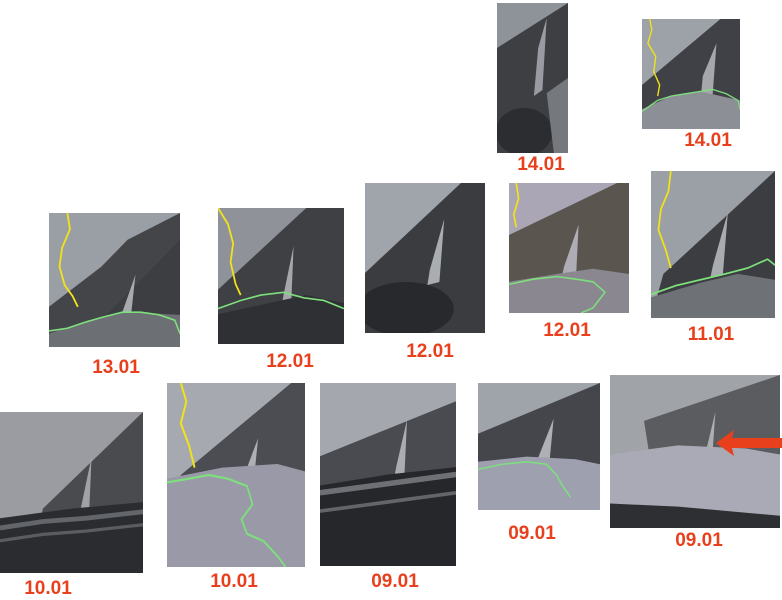  Describe the element at coordinates (711, 334) in the screenshot. I see `date-label: 11.01` at that location.